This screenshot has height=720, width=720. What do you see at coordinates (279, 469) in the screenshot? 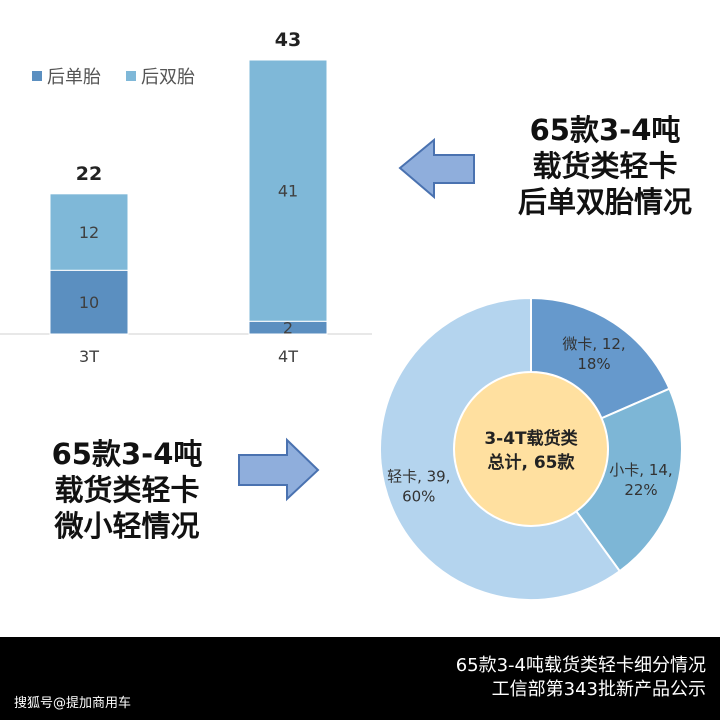
I see `right-arrow-icon` at bounding box center [279, 469].